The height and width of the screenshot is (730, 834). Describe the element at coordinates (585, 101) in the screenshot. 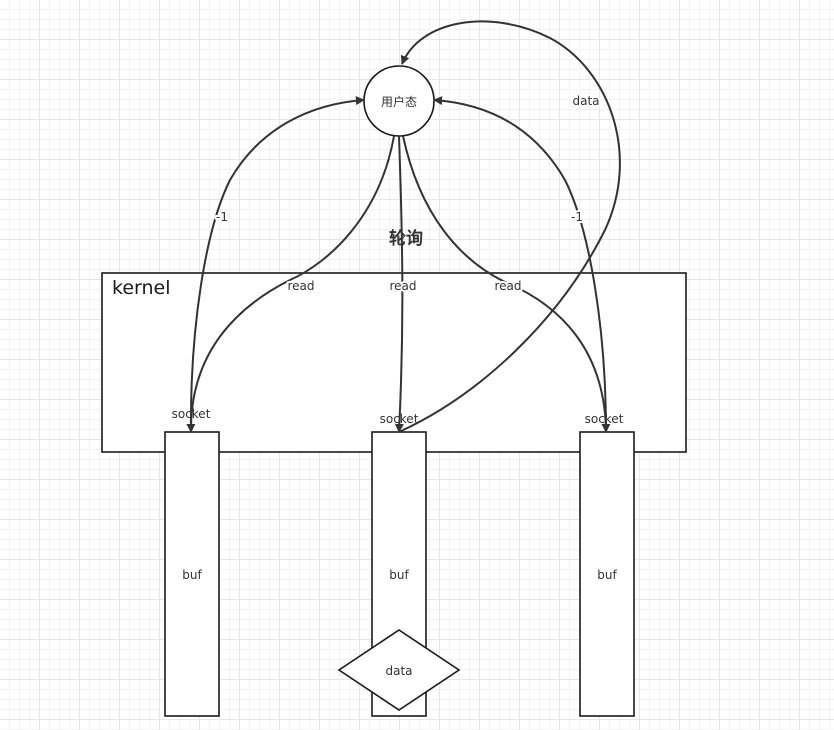

I see `data-edge-label: data` at that location.